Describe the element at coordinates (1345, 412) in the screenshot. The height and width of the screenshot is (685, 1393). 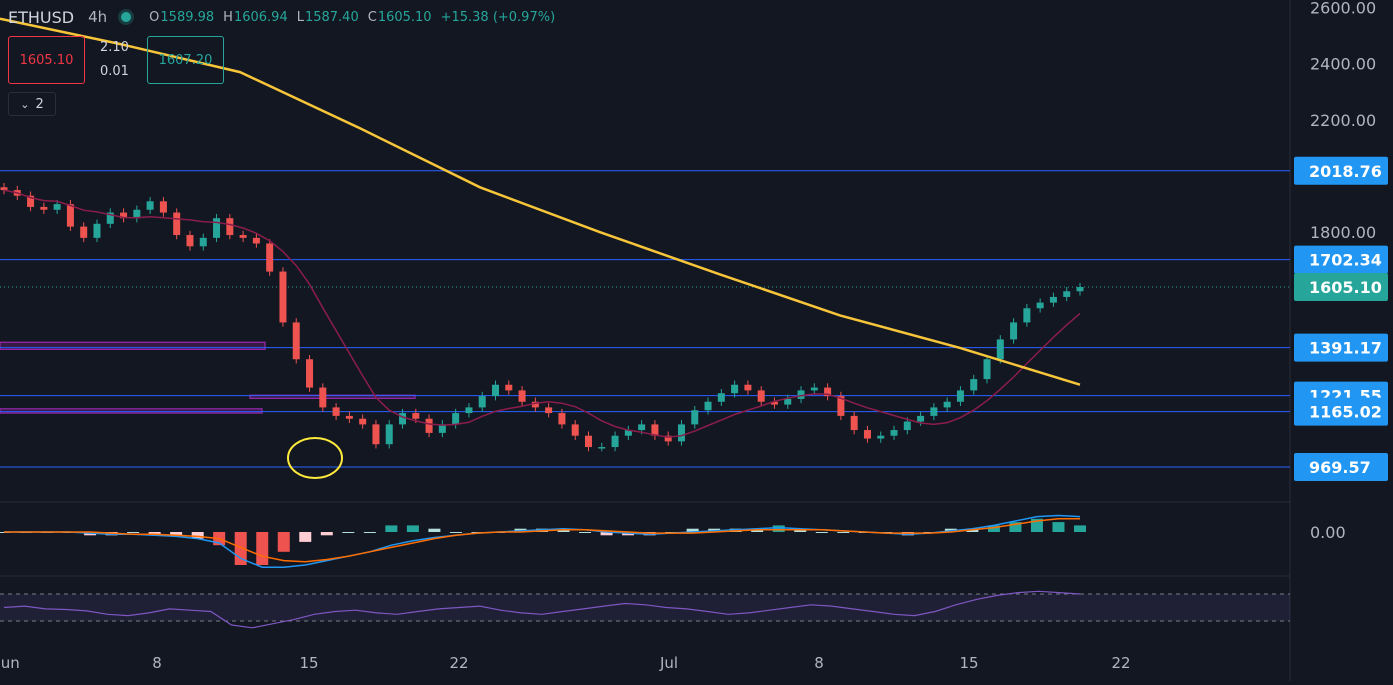
I see `level-price-label: 1165.02` at that location.